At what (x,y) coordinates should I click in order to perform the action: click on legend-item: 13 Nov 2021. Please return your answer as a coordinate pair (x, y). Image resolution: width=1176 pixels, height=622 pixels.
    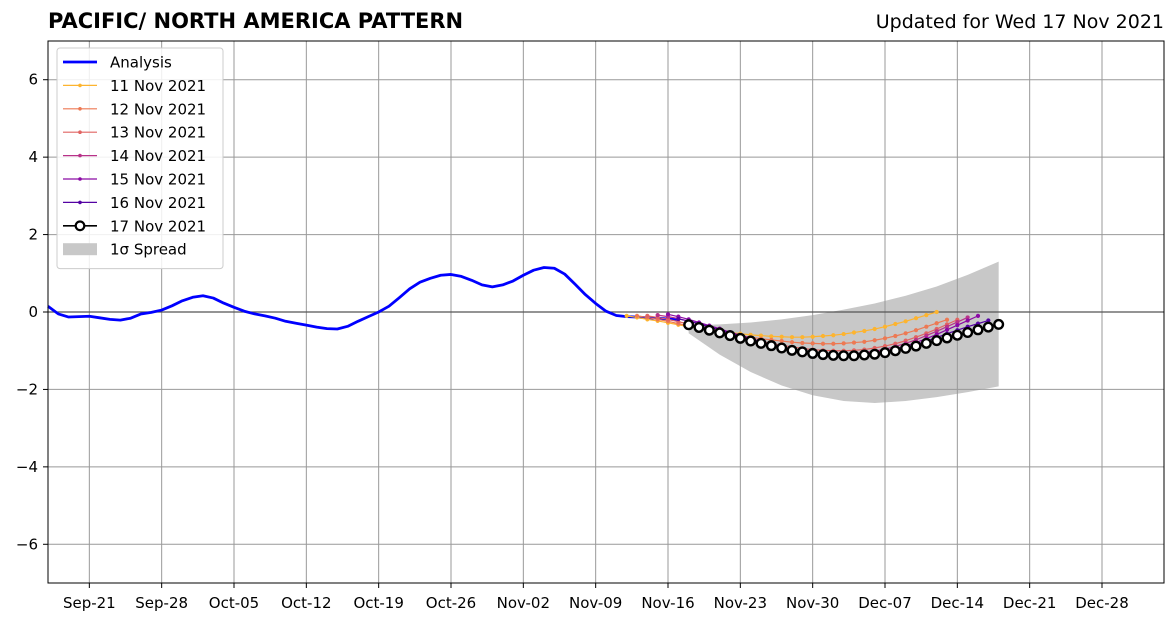
    Looking at the image, I should click on (134, 133).